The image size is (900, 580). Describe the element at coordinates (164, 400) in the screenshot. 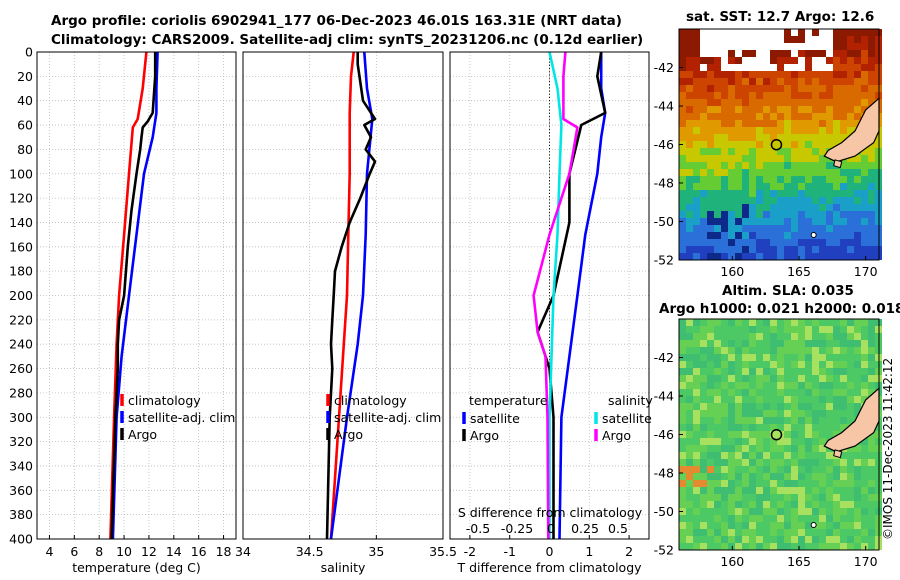

I see `temp-legend-label: climatology` at that location.